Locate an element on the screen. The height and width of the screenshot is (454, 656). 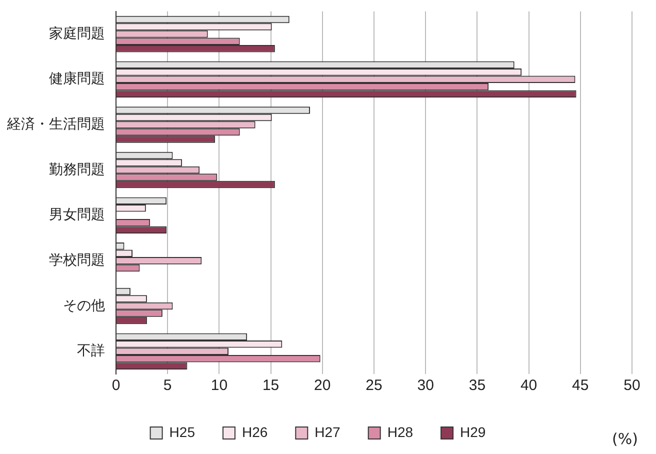
legend-label: H25 is located at coordinates (182, 432).